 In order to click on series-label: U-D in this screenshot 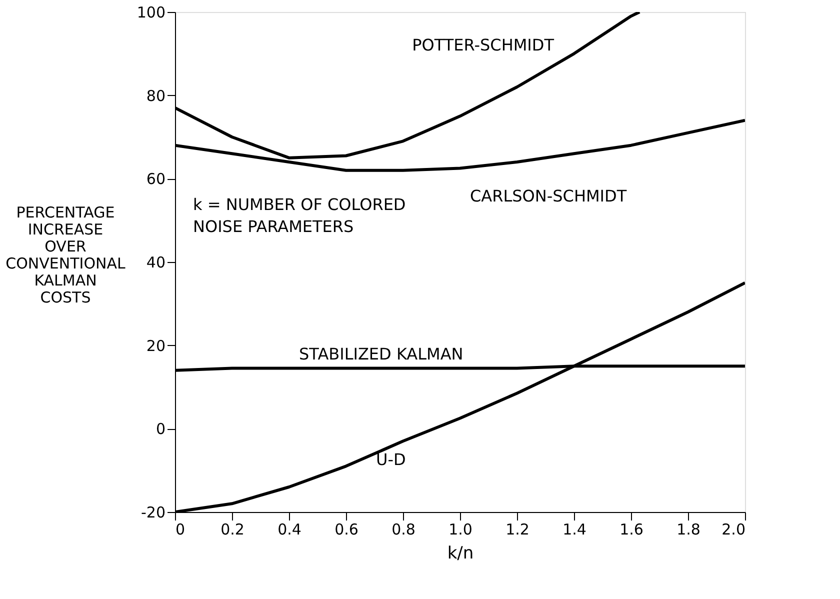, I will do `click(391, 460)`.